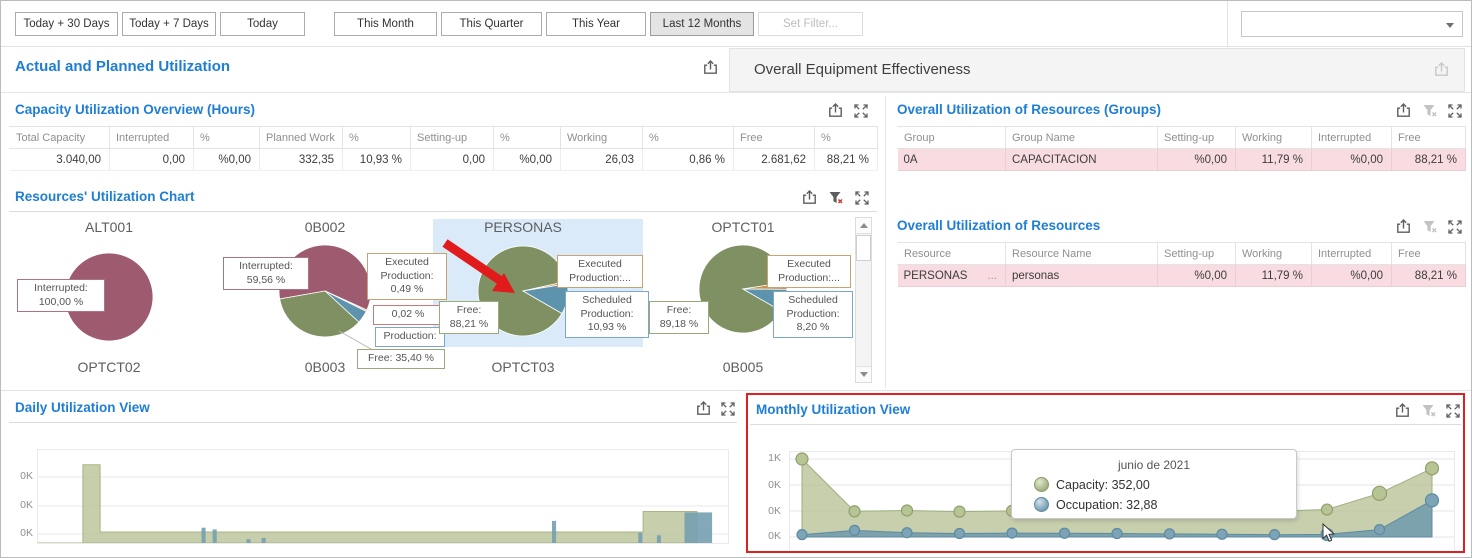  Describe the element at coordinates (1273, 159) in the screenshot. I see `cell-working: 11,79 %` at that location.